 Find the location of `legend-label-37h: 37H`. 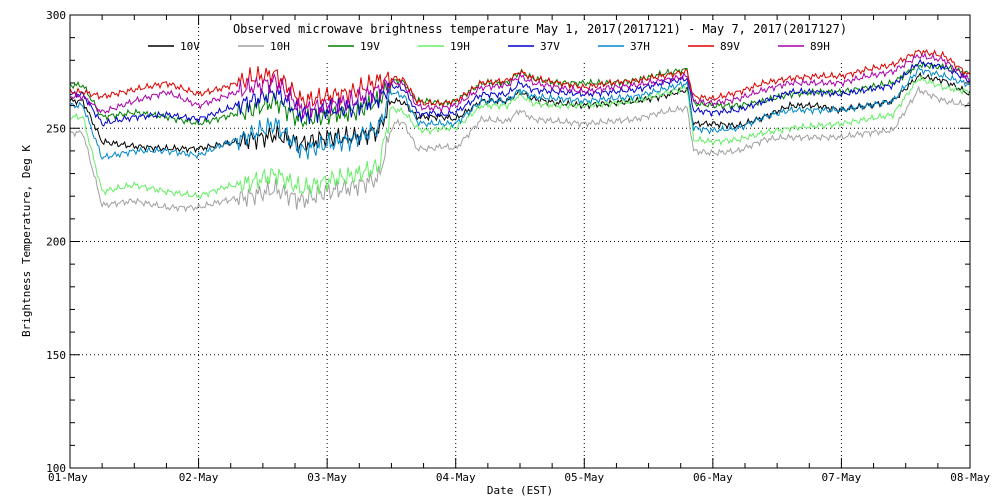

legend-label-37h: 37H is located at coordinates (640, 46).